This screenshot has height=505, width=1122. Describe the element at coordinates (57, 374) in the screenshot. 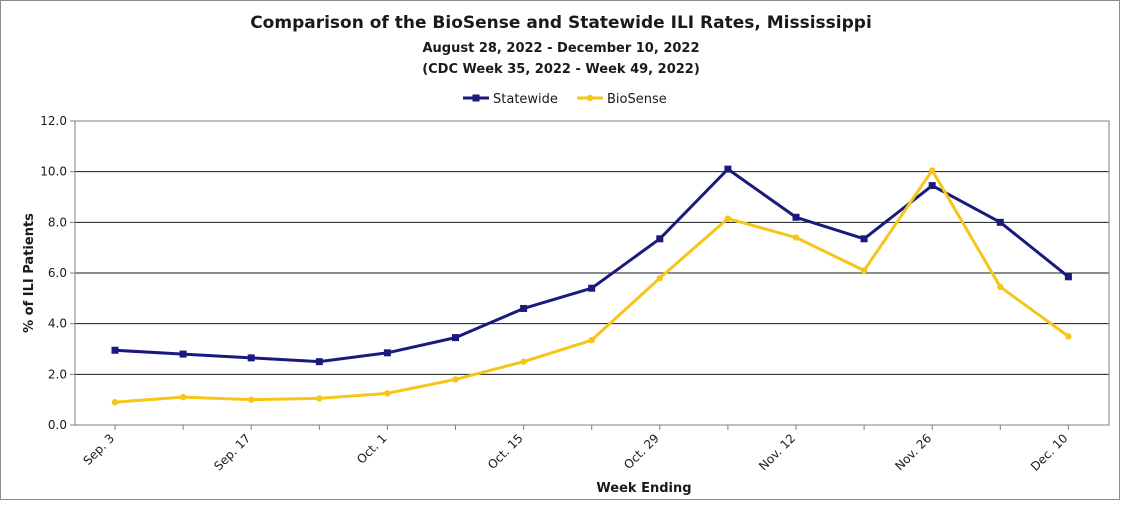

I see `y-tick-label: 2.0` at that location.